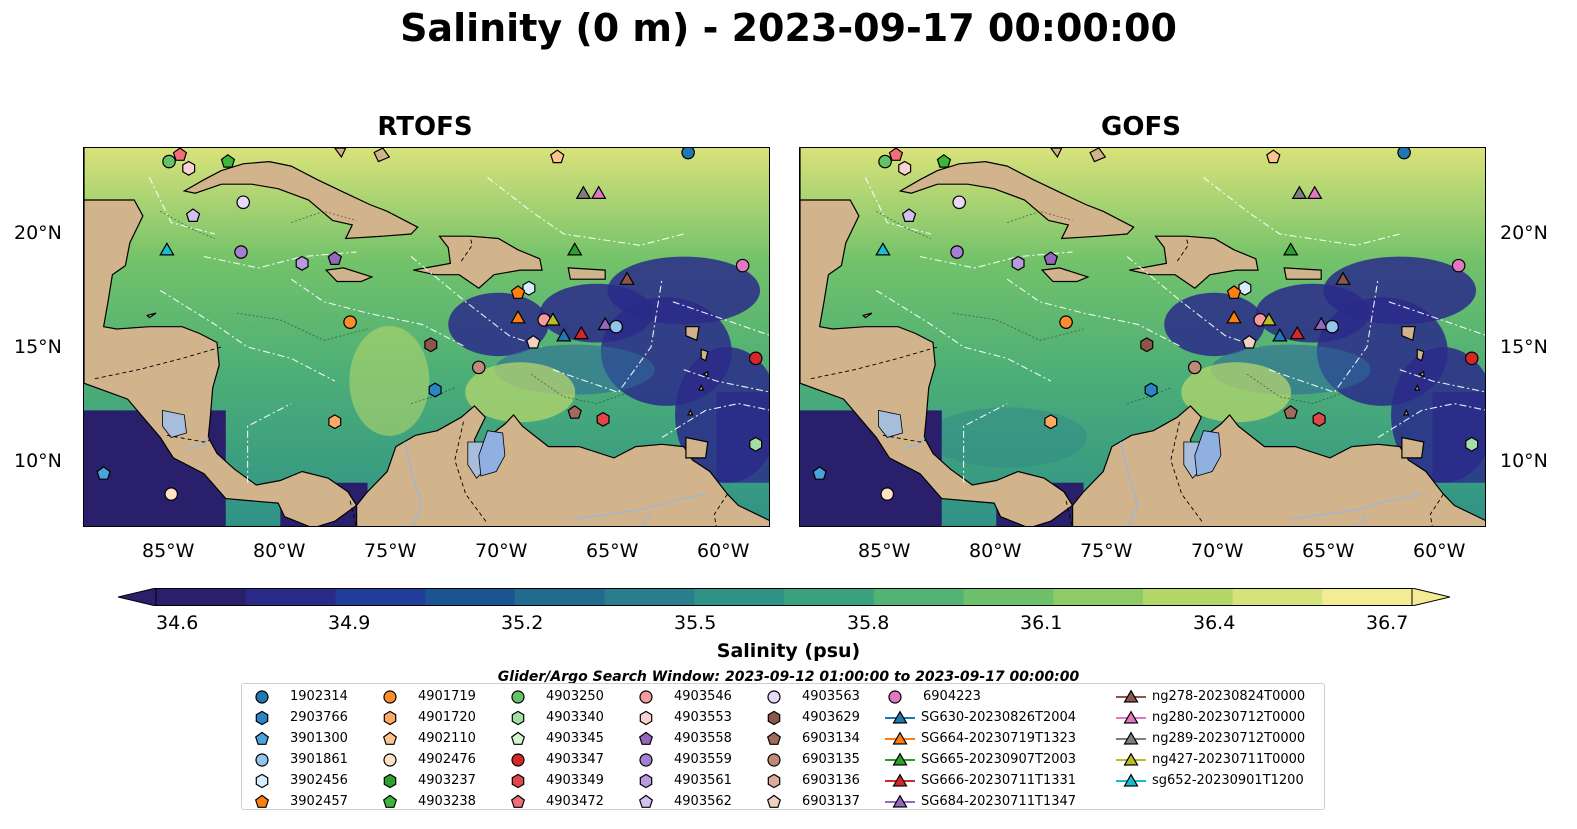 The height and width of the screenshot is (829, 1577). What do you see at coordinates (1234, 316) in the screenshot?
I see `map-marker-SG664-20230719T1323` at bounding box center [1234, 316].